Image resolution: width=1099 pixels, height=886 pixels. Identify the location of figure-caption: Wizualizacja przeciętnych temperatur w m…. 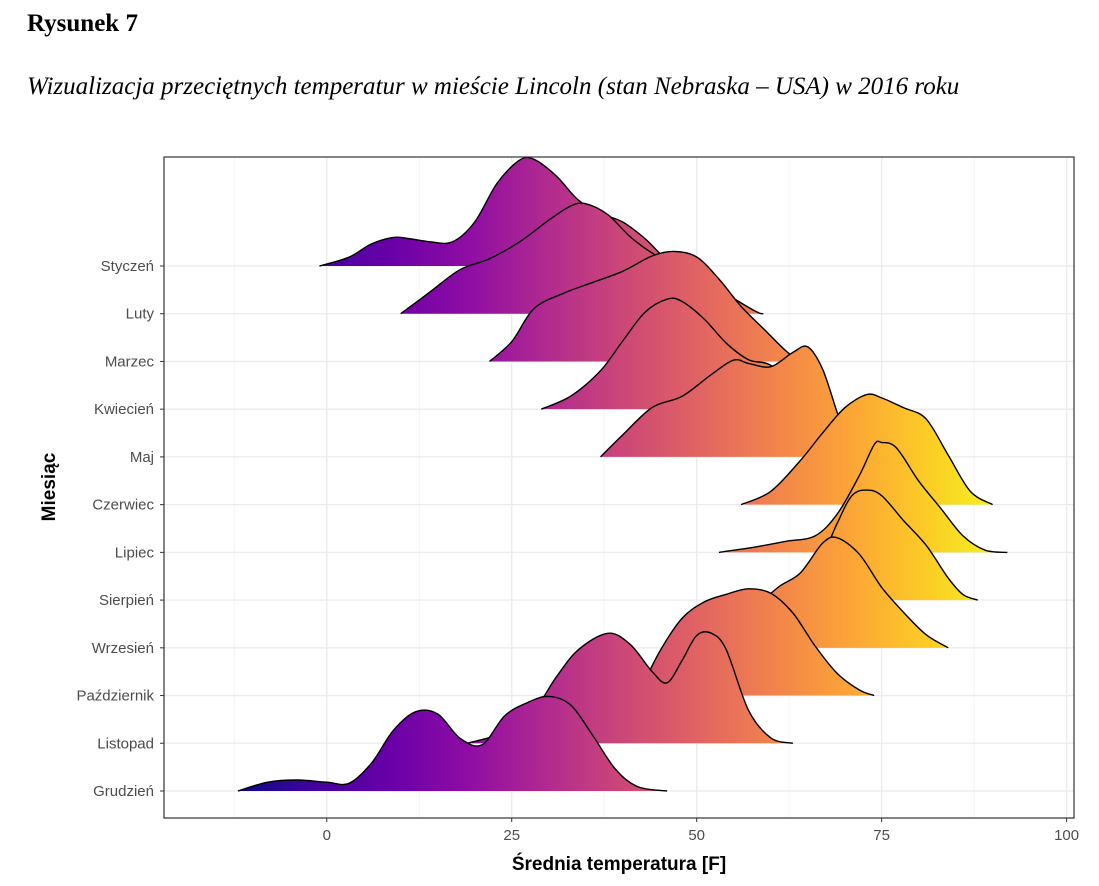
(493, 86).